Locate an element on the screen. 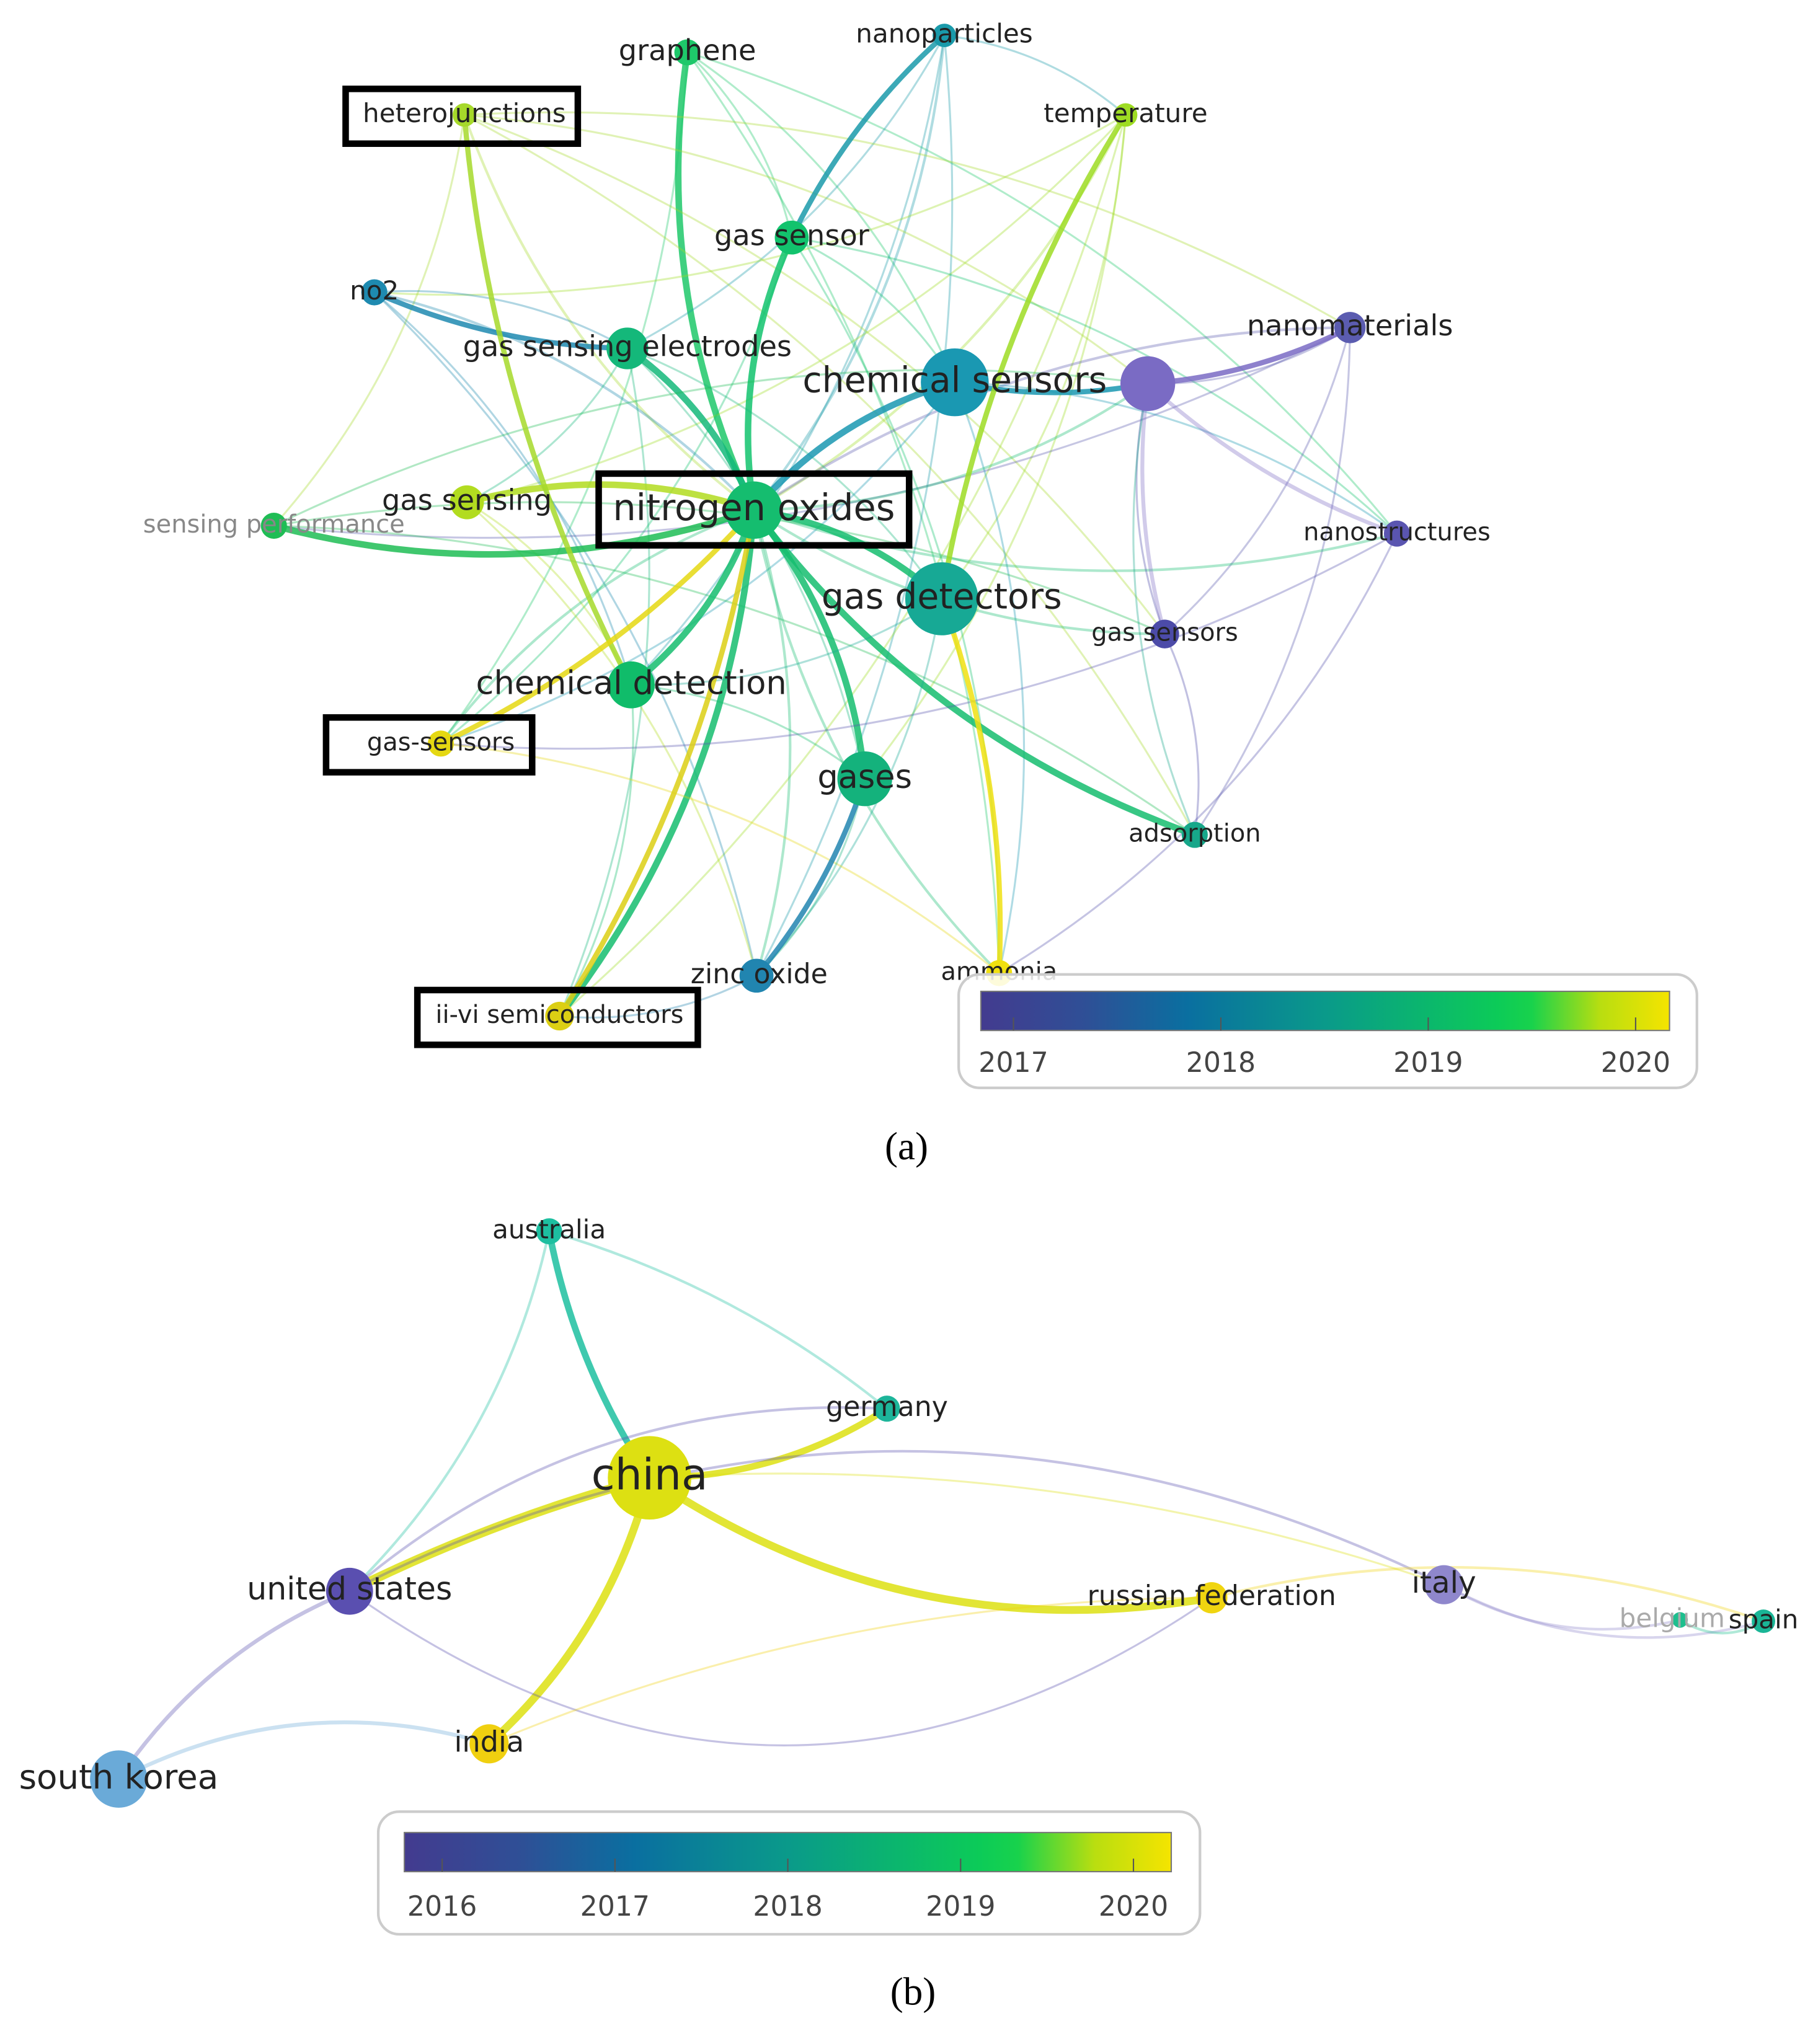  node-label: gas-sensors is located at coordinates (441, 742).